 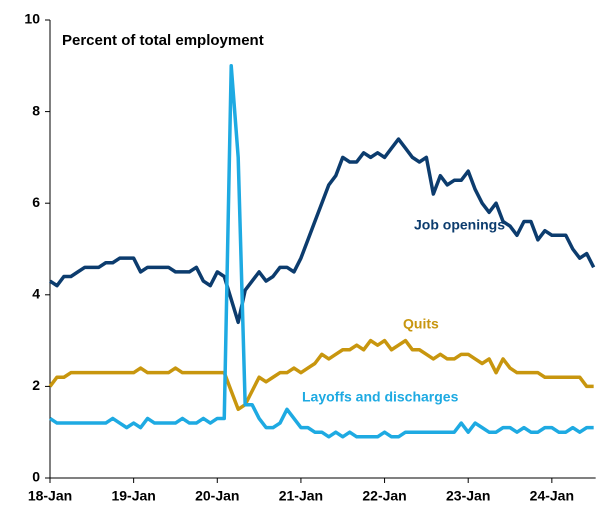 I want to click on y-tick-label: 8, so click(x=36, y=110).